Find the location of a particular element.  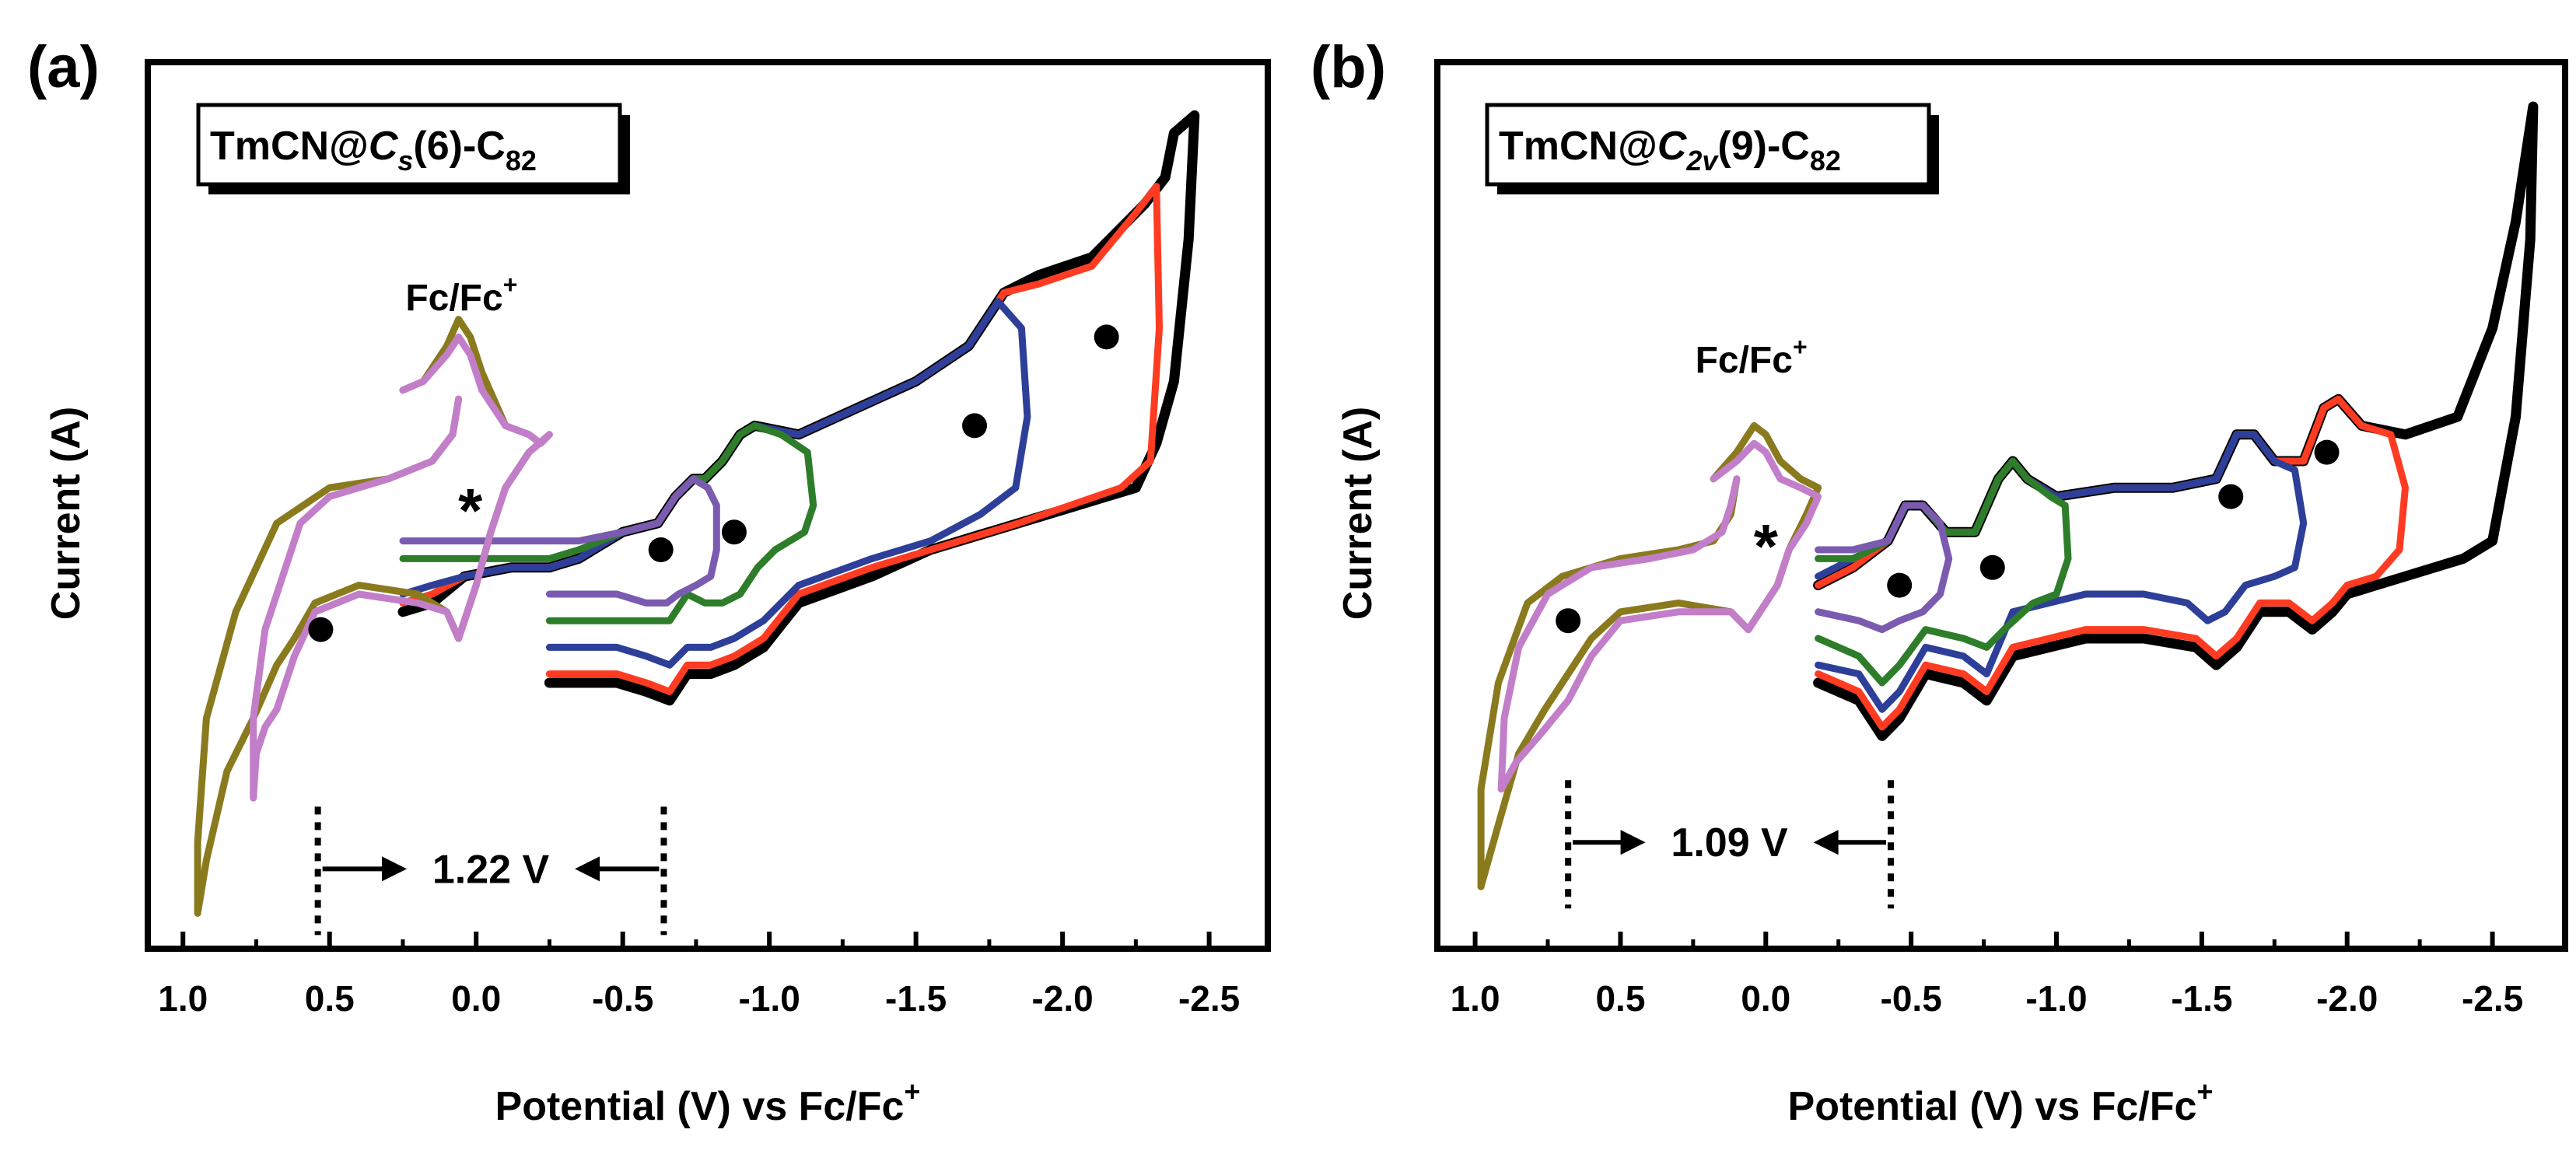

series-line-blue is located at coordinates (715, 483).